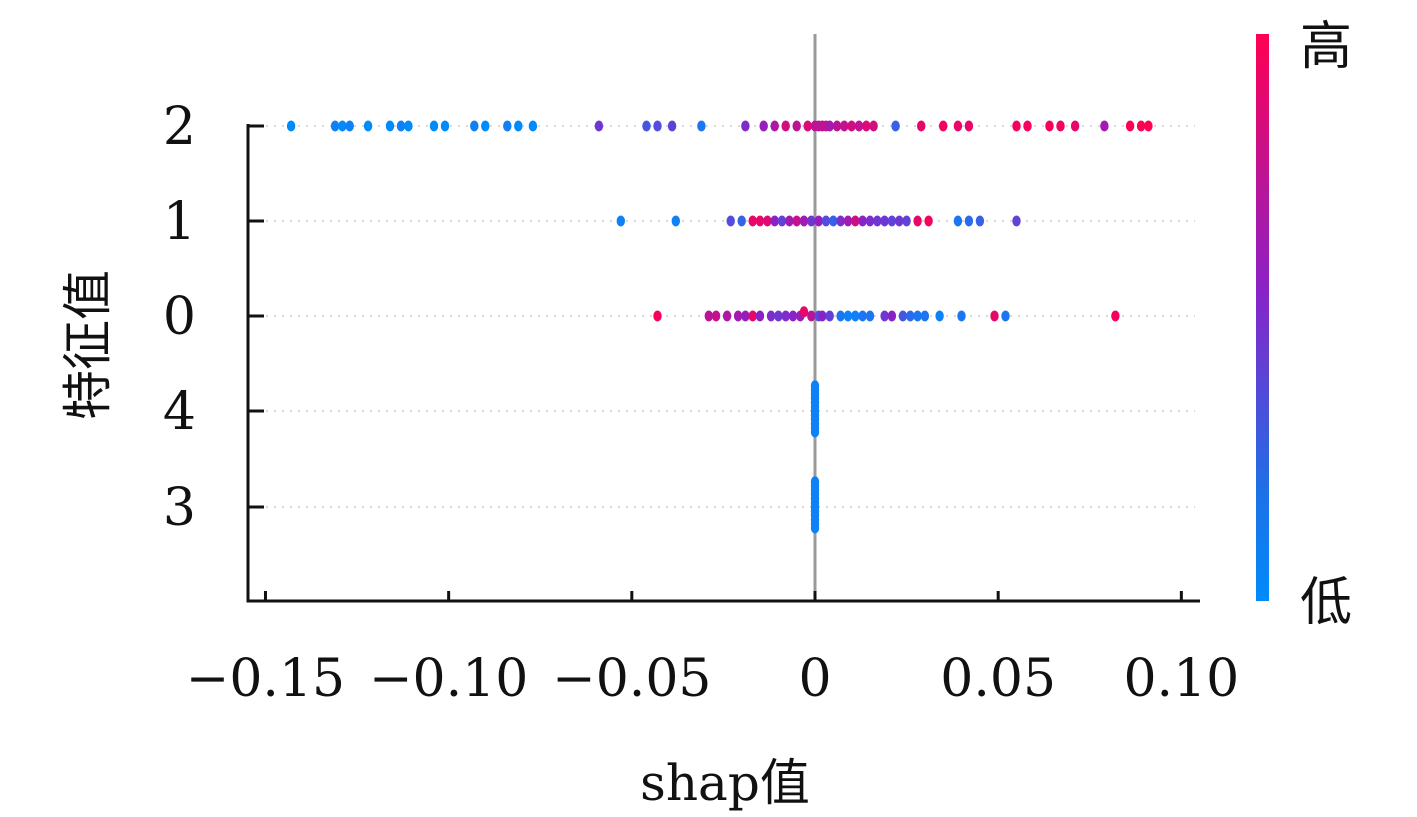  What do you see at coordinates (179, 222) in the screenshot?
I see `y-tick-label-feature-1: 1` at bounding box center [179, 222].